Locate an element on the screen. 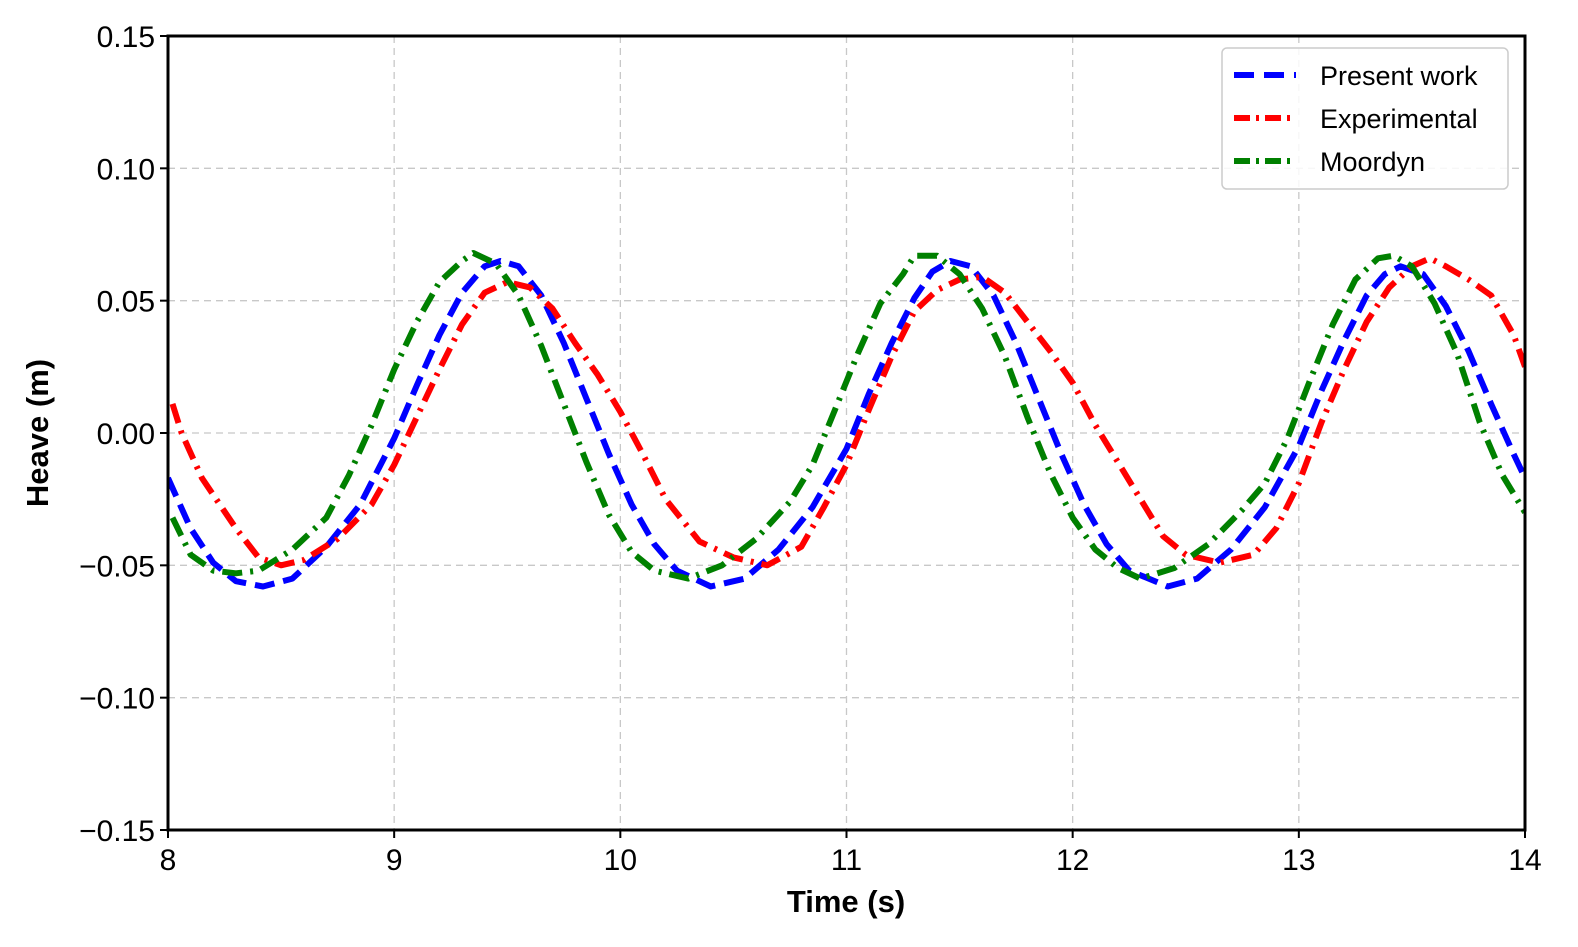  y-axis-title: Heave (m) is located at coordinates (37, 433).